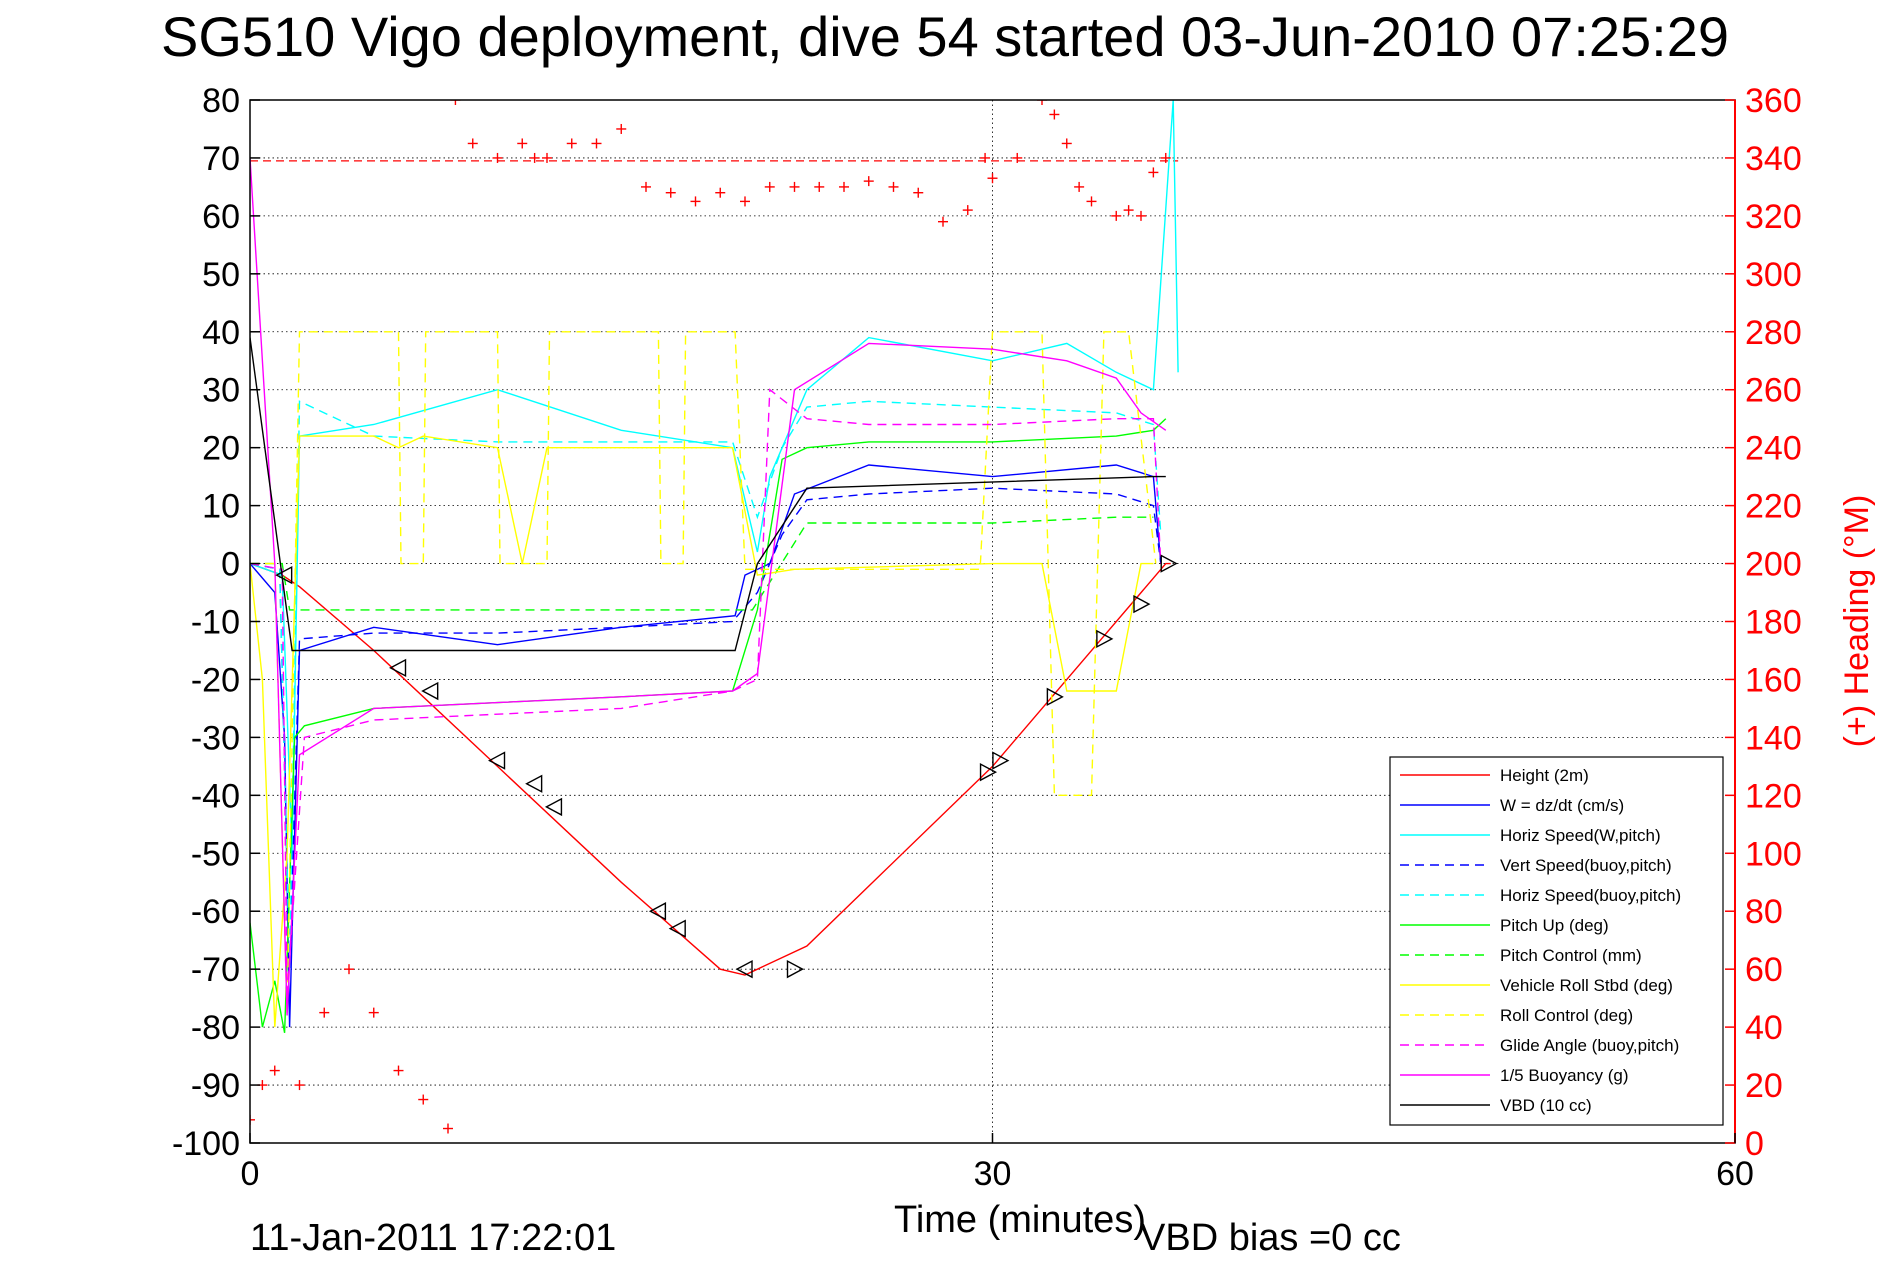 Image resolution: width=1891 pixels, height=1262 pixels. What do you see at coordinates (1020, 1220) in the screenshot?
I see `x-axis-label: Time (minutes)` at bounding box center [1020, 1220].